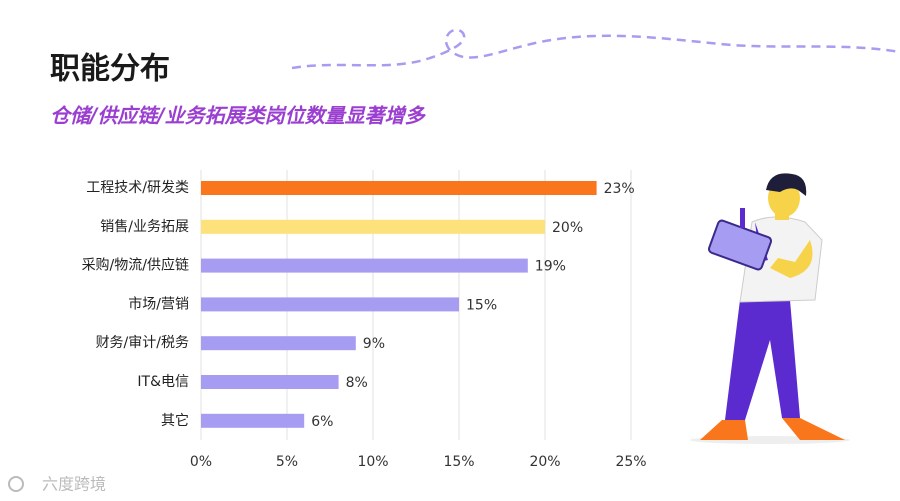 This screenshot has width=900, height=501. Describe the element at coordinates (163, 382) in the screenshot. I see `y-tick-label: IT&电信` at that location.